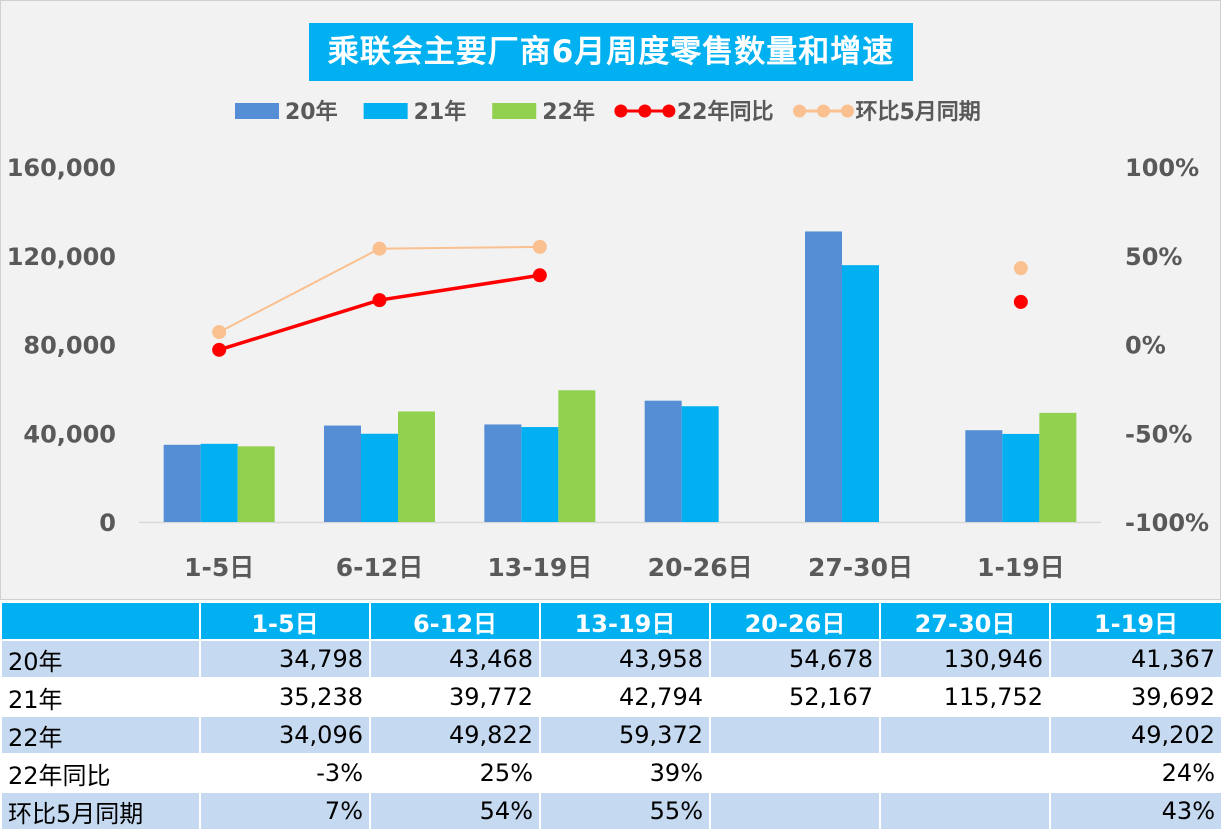  Describe the element at coordinates (100, 697) in the screenshot. I see `row-label: 21年` at that location.